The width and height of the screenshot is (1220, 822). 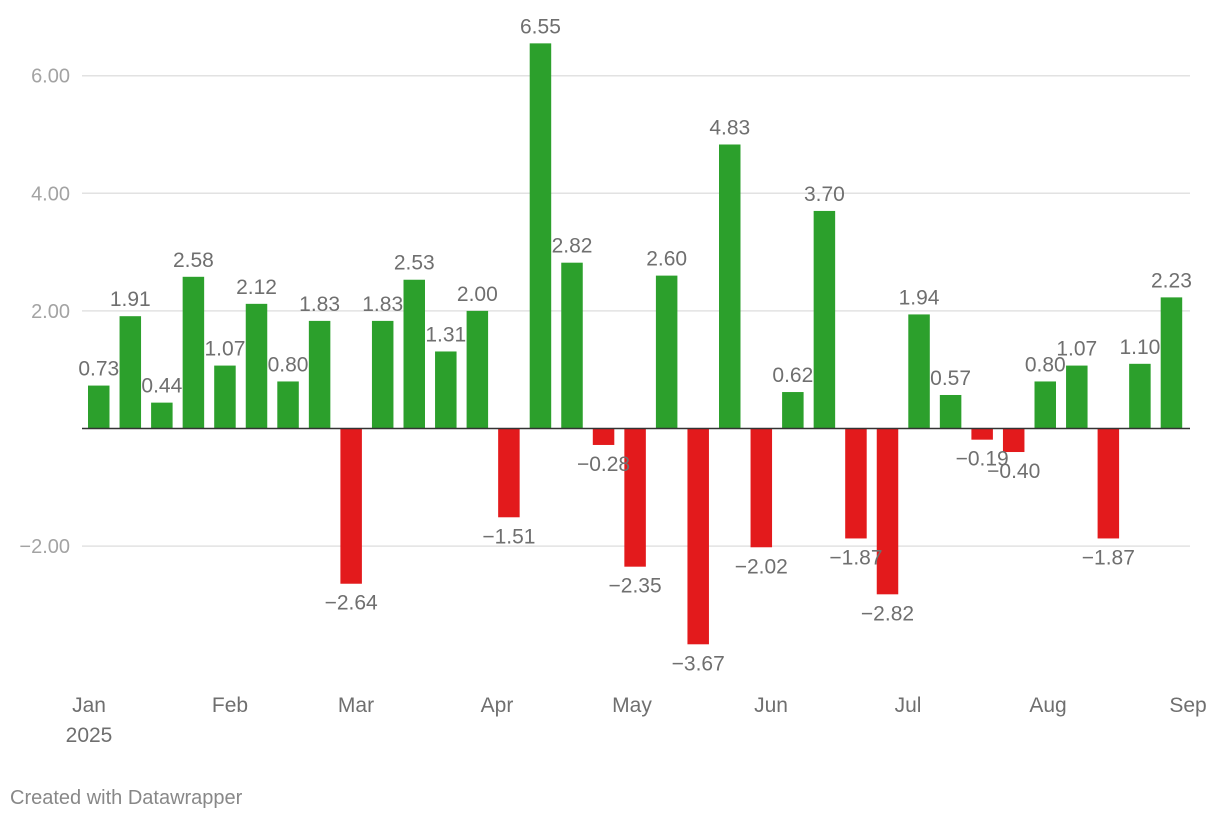 I want to click on datawrapper-credit: Created with Datawrapper, so click(x=126, y=798).